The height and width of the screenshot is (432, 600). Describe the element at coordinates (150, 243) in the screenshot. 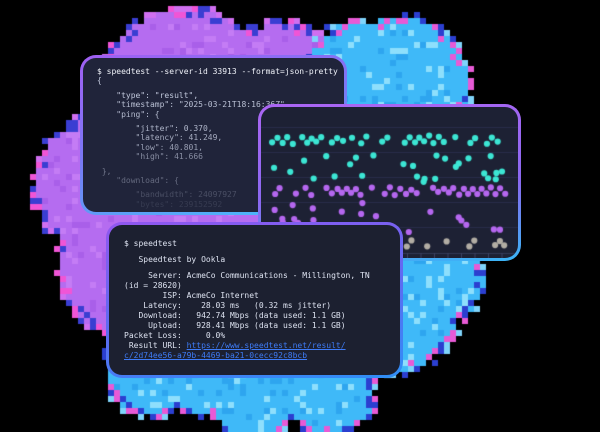

I see `terminal-text: $ speedtest` at that location.